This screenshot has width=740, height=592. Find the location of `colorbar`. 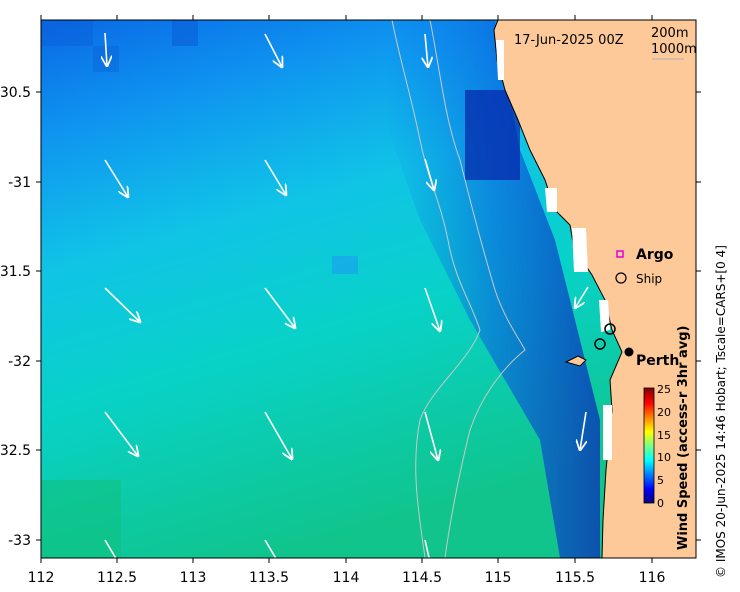

colorbar is located at coordinates (649, 445).